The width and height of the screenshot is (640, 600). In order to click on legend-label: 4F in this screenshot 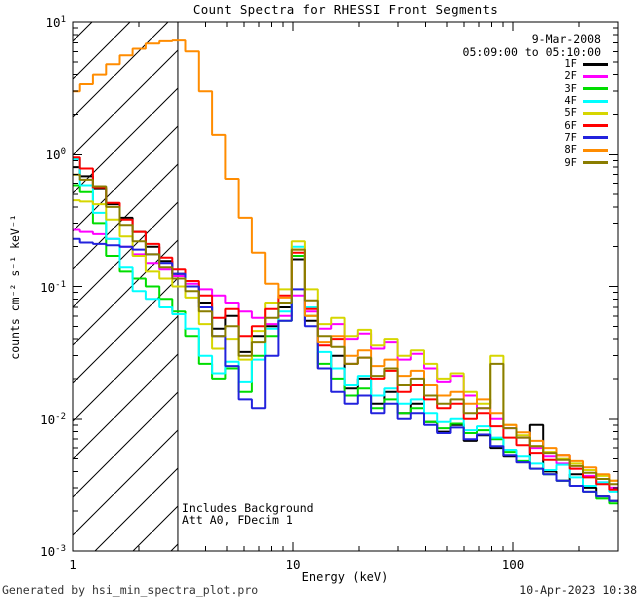, I will do `click(570, 101)`.